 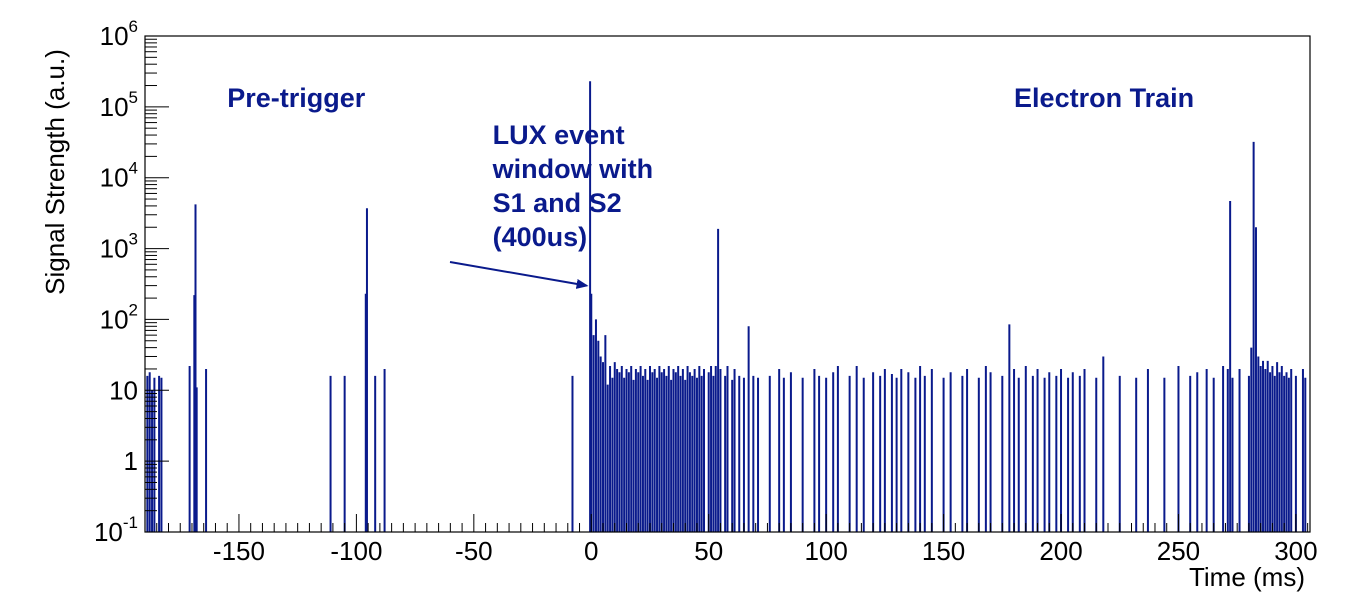 What do you see at coordinates (591, 551) in the screenshot?
I see `x-tick-label: 0` at bounding box center [591, 551].